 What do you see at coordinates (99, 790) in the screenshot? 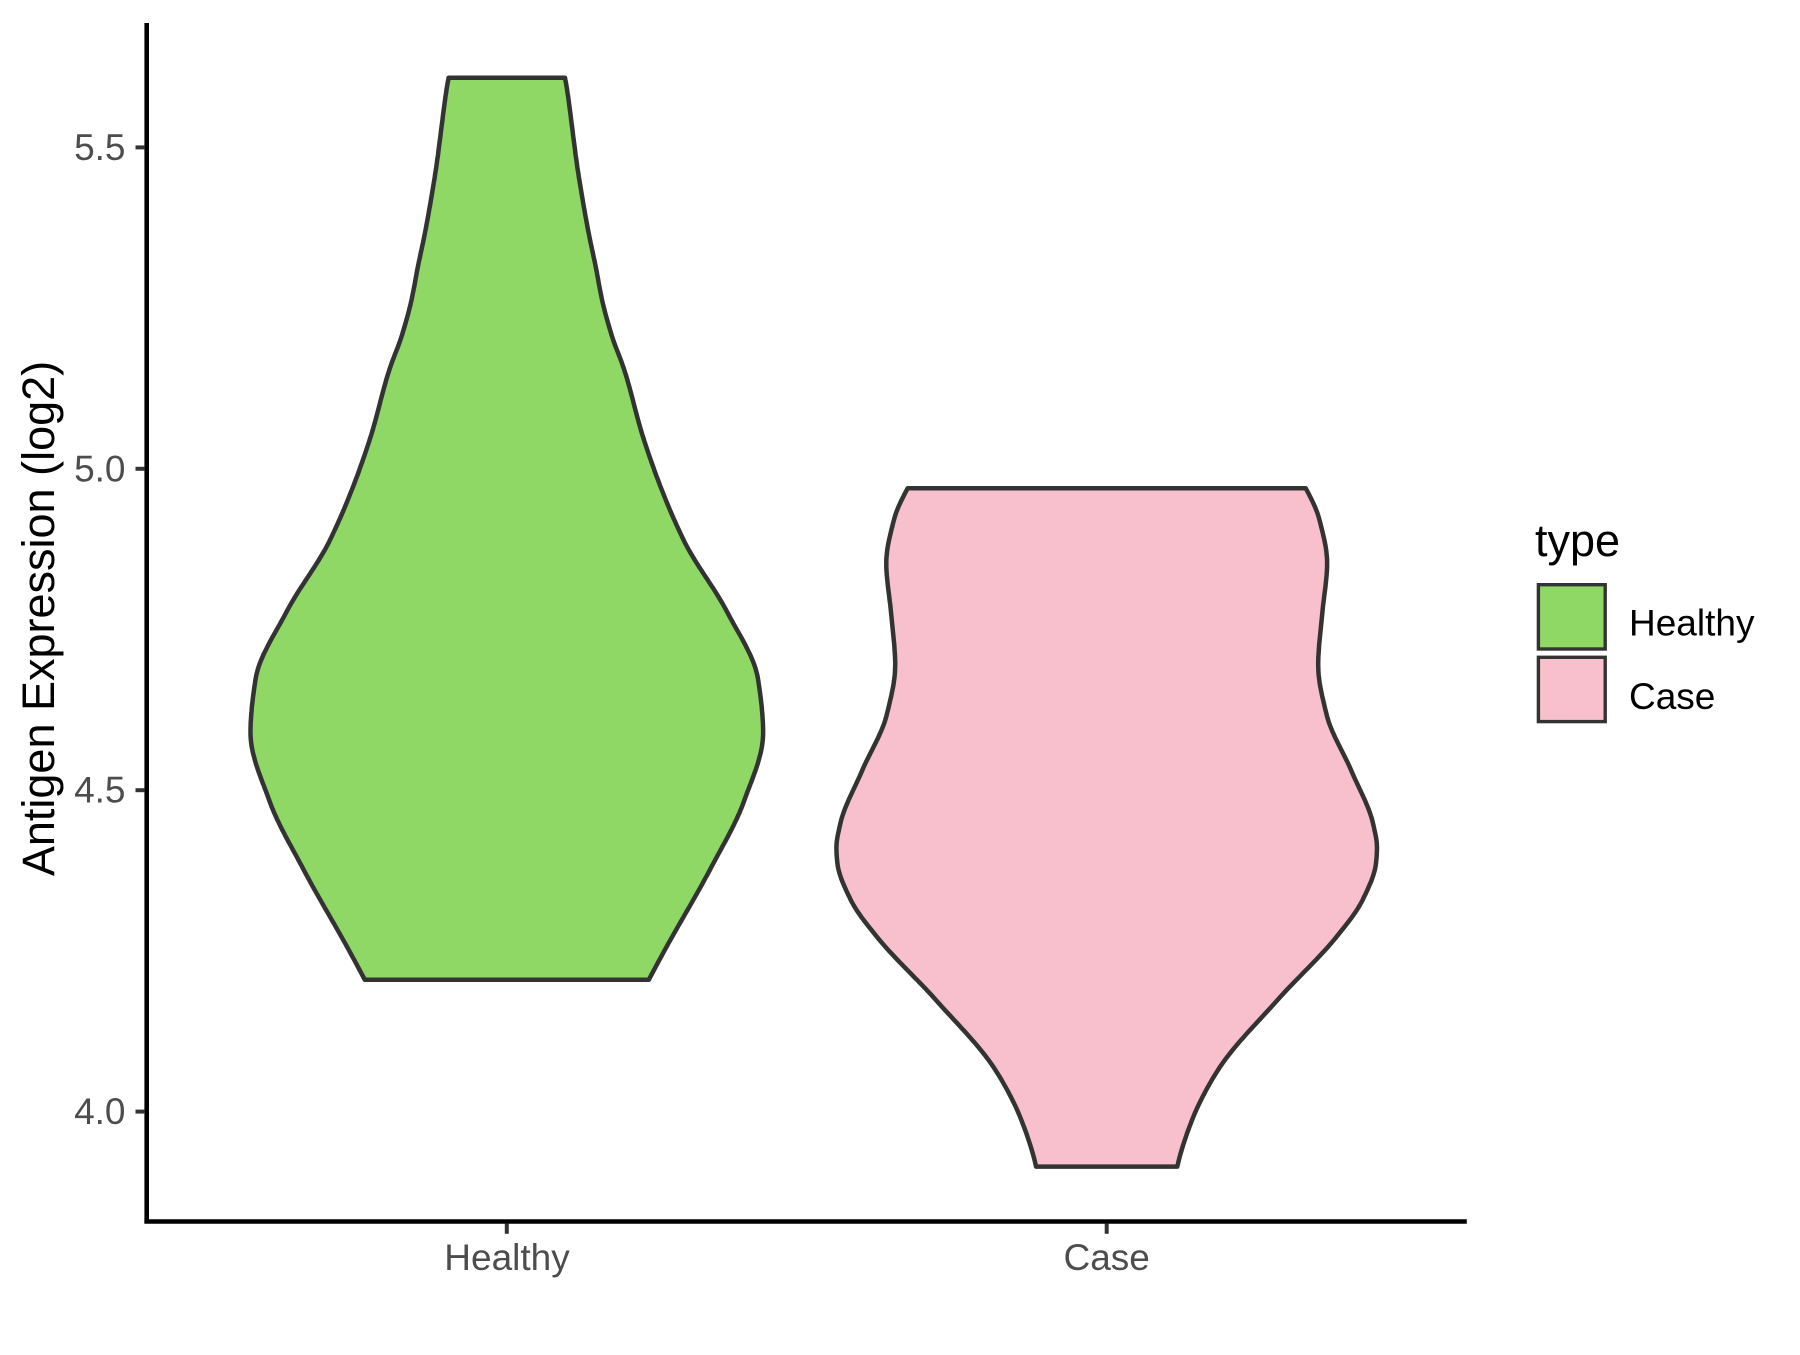
I see `svg-text: 4.5` at bounding box center [99, 790].